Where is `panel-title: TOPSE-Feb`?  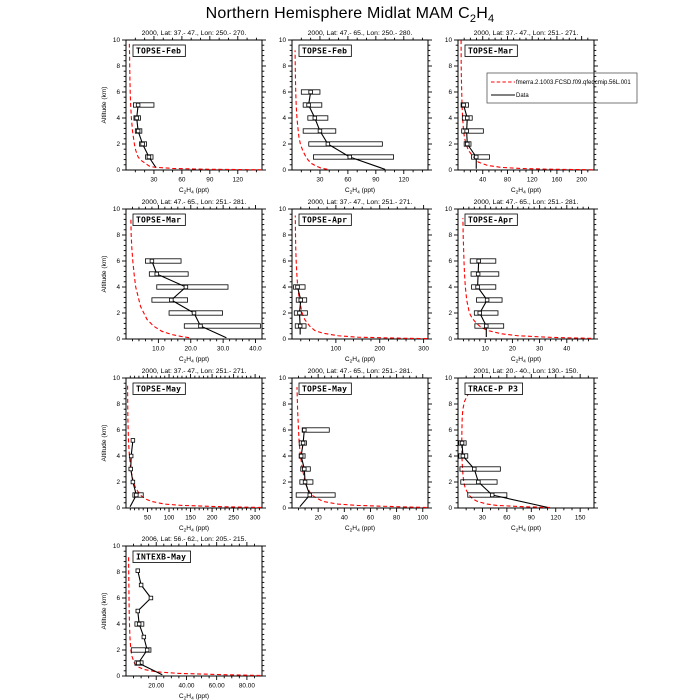
panel-title: TOPSE-Feb is located at coordinates (158, 51).